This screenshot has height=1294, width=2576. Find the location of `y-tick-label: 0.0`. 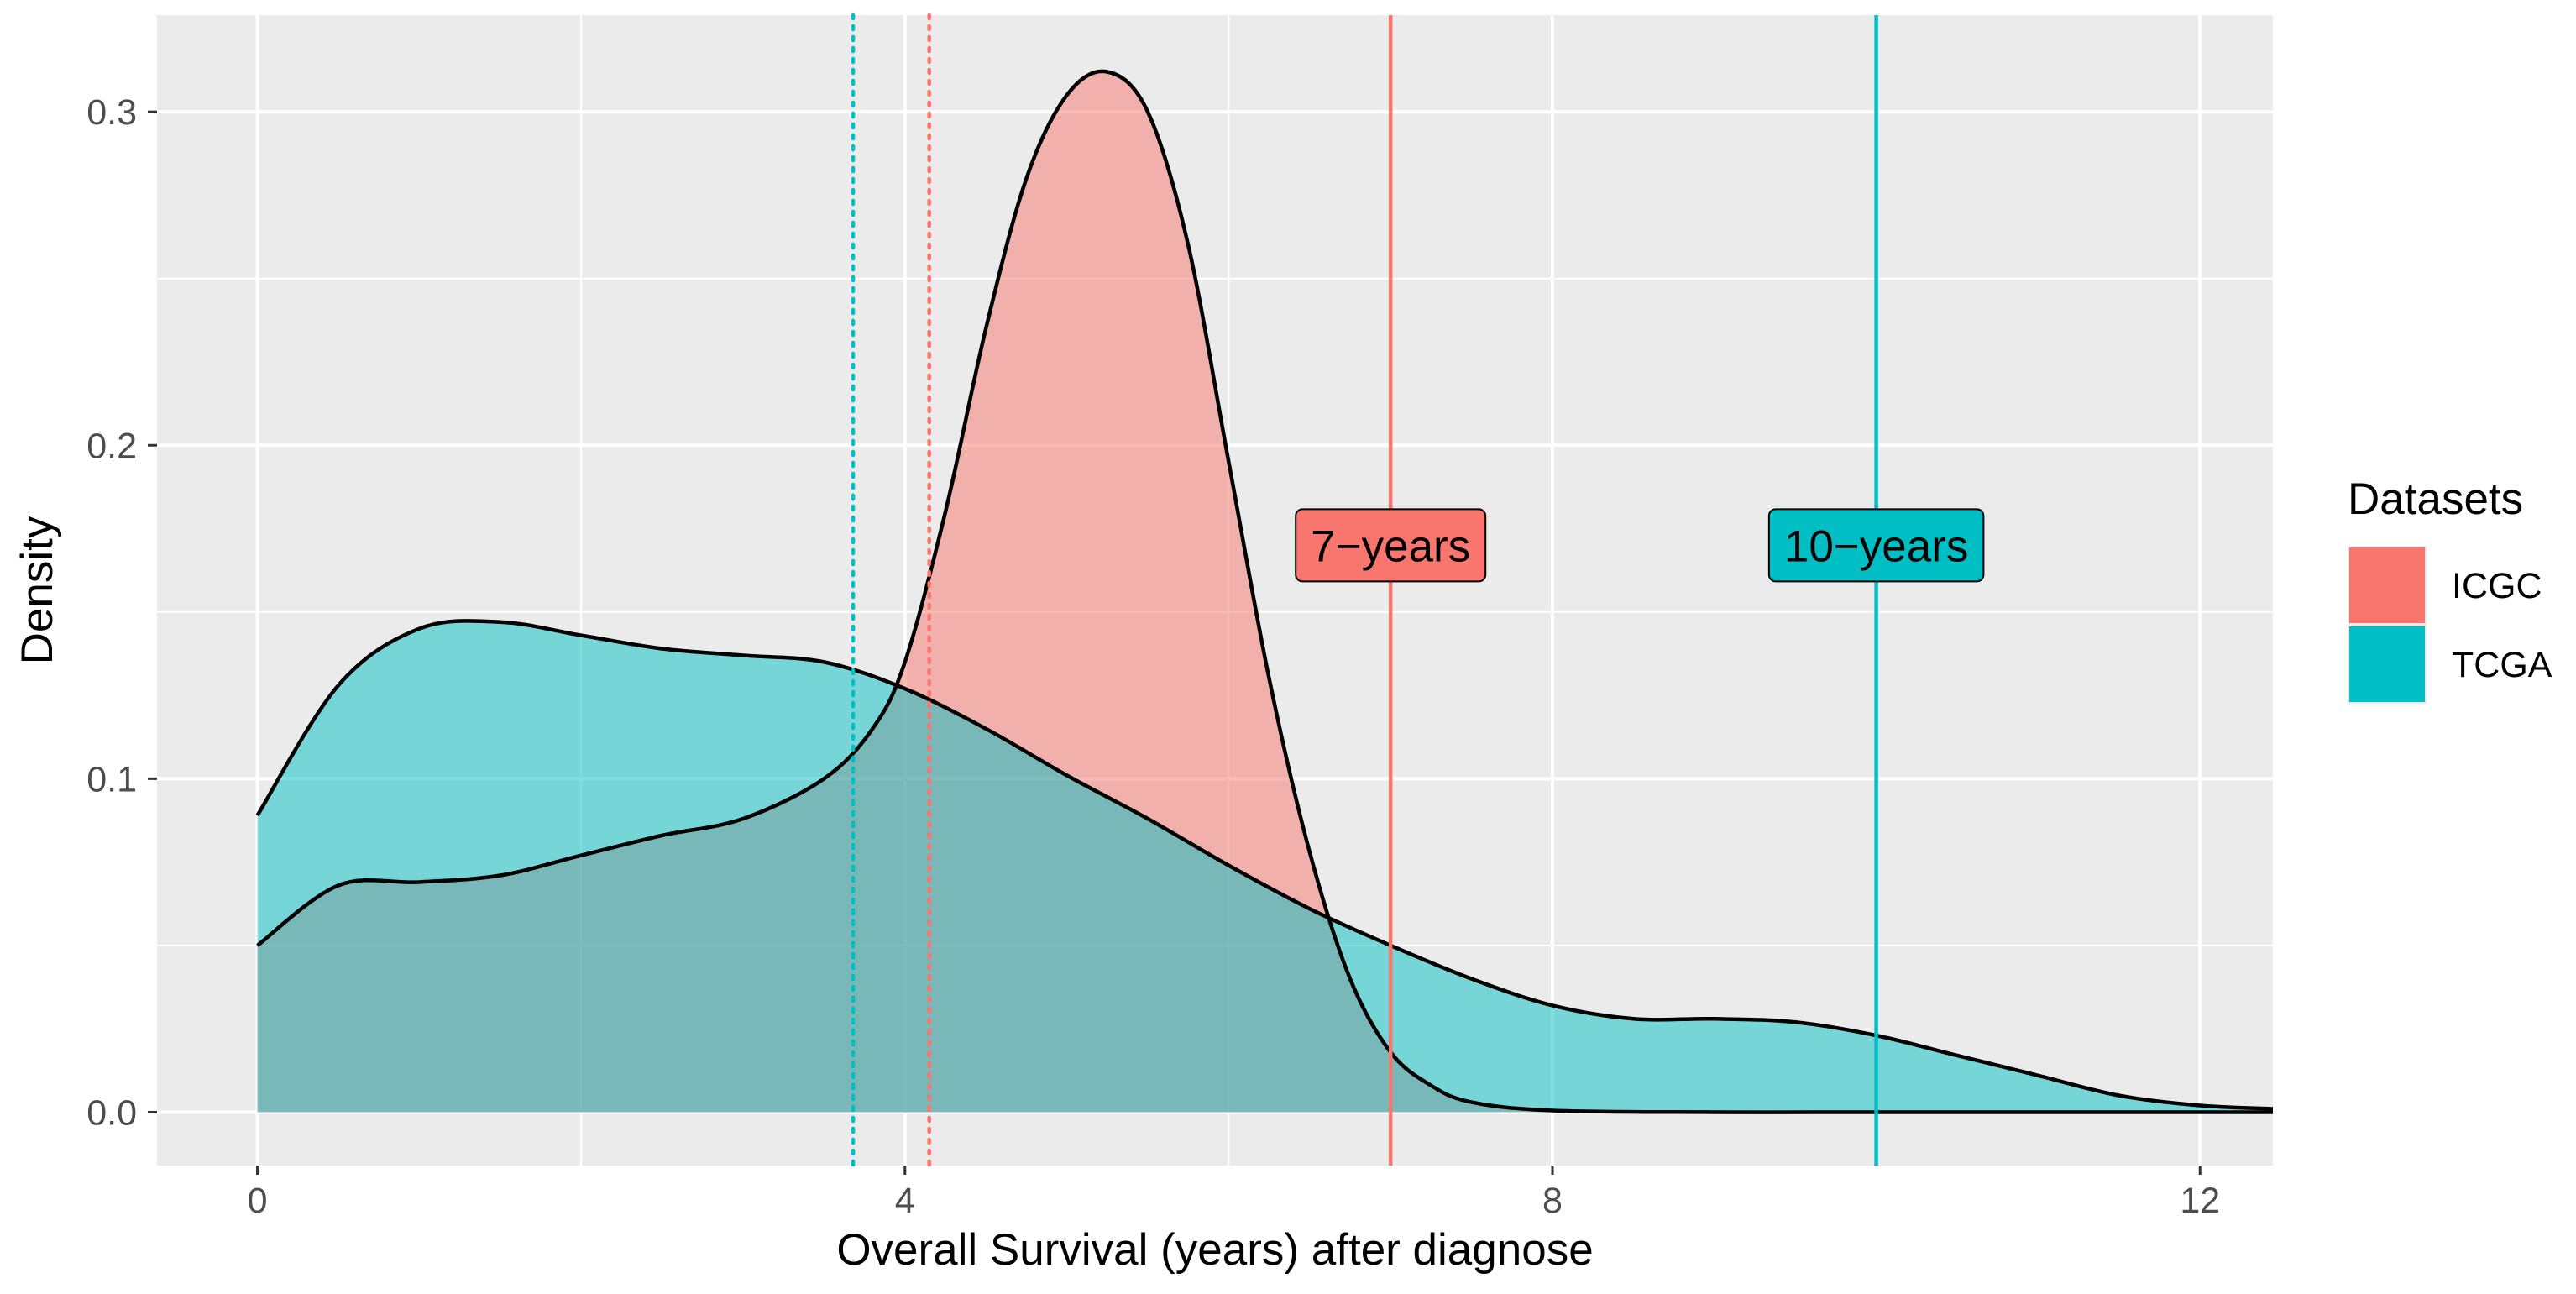

y-tick-label: 0.0 is located at coordinates (112, 1112).